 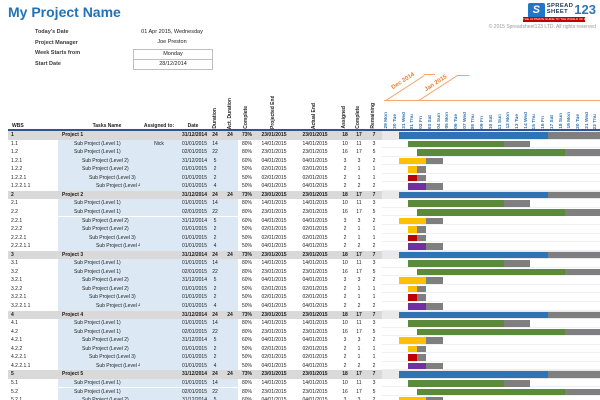 I want to click on cell-actual-end: 04/01/2015, so click(x=315, y=340).